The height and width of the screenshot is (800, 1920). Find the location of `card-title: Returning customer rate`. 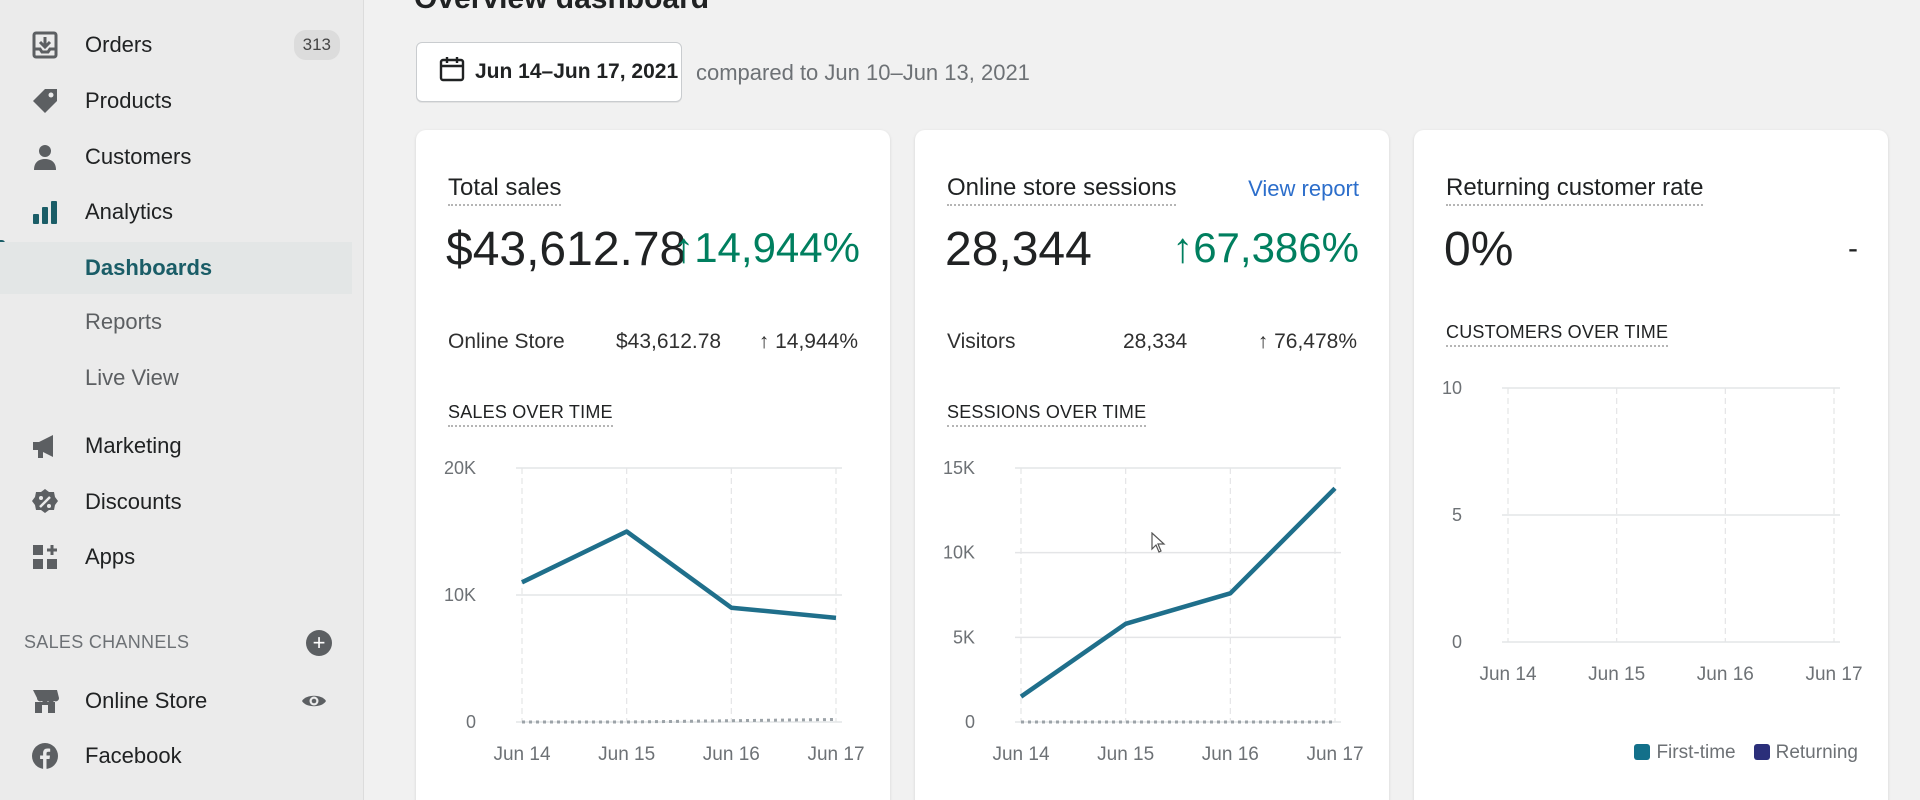

card-title: Returning customer rate is located at coordinates (1575, 190).